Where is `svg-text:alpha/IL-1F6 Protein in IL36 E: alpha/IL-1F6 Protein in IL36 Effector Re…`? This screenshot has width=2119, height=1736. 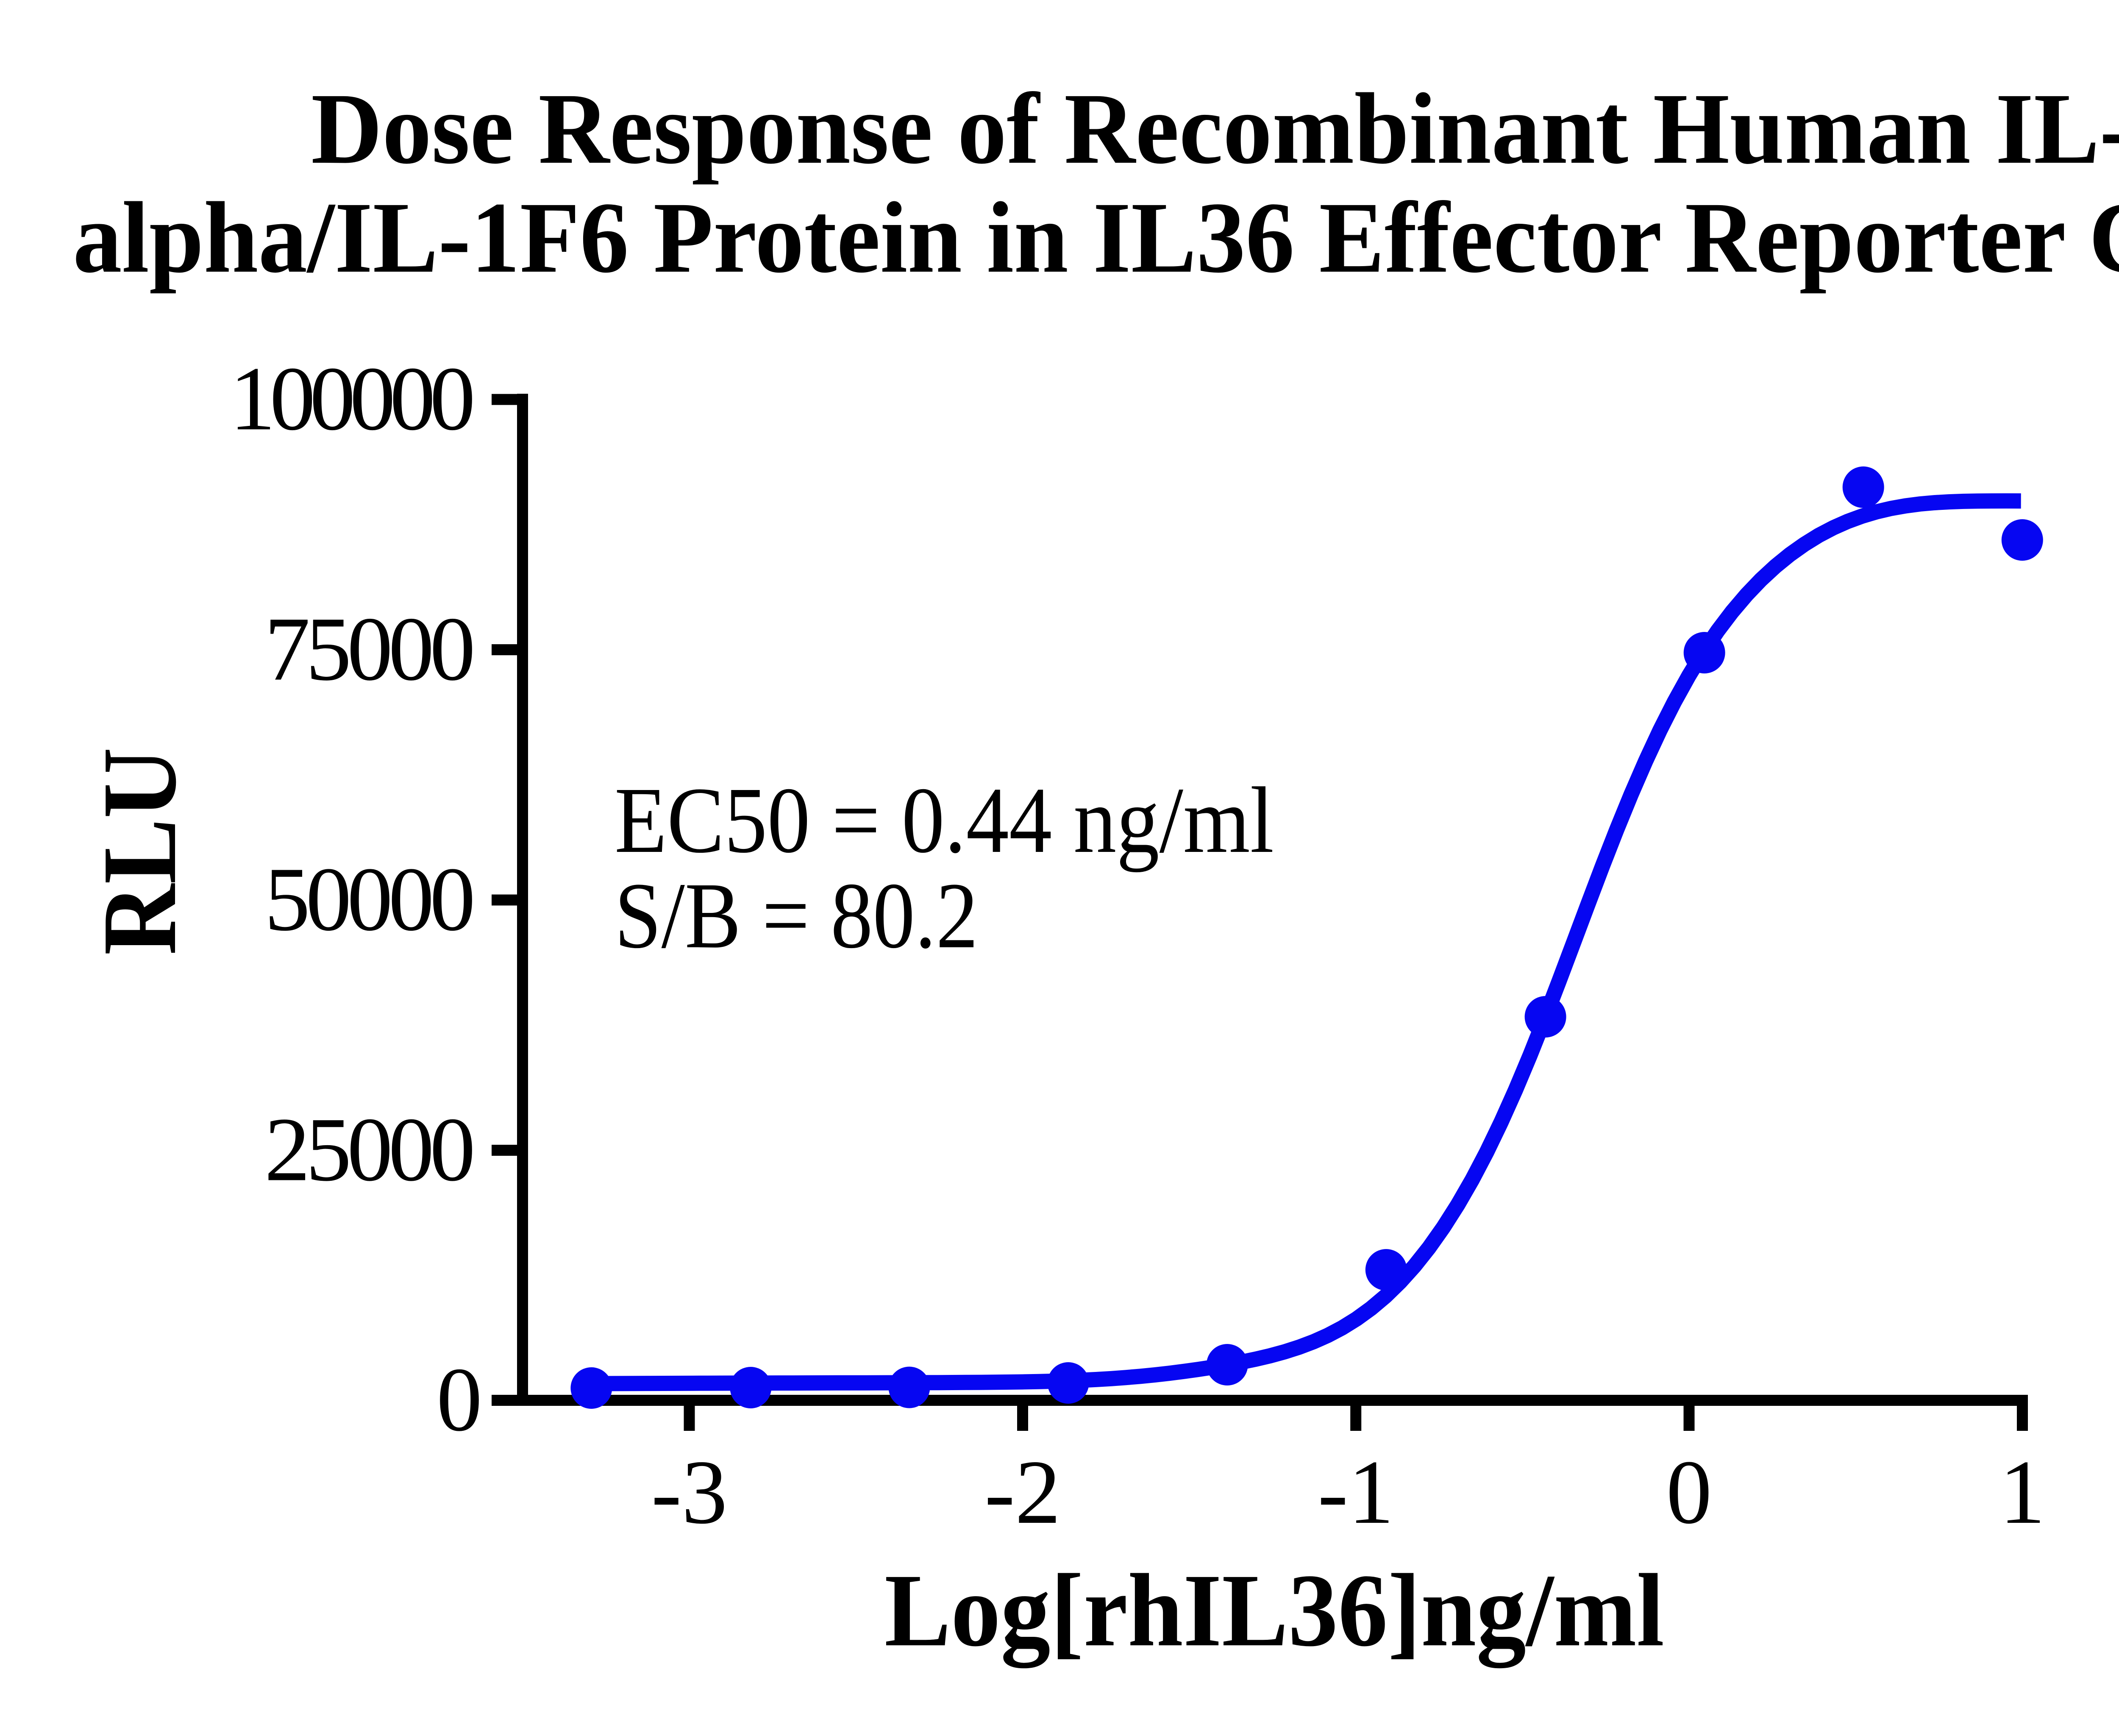
svg-text:alpha/IL-1F6 Protein in IL36 E: alpha/IL-1F6 Protein in IL36 Effector Re… is located at coordinates (1096, 237).